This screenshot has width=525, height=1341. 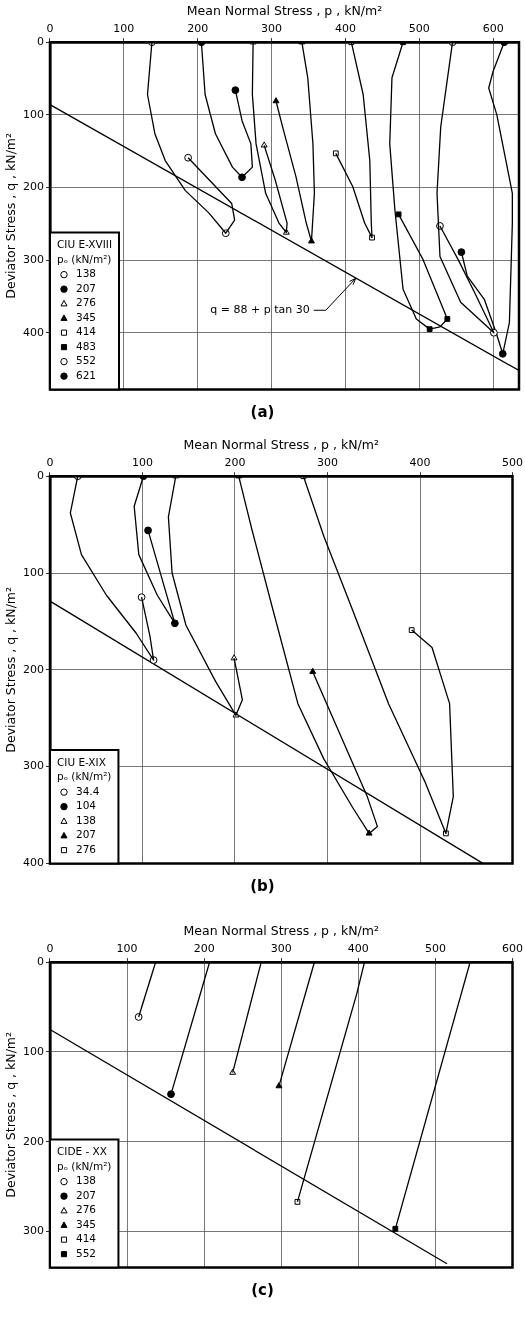 What do you see at coordinates (86, 345) in the screenshot?
I see `legend-label: 483` at bounding box center [86, 345].